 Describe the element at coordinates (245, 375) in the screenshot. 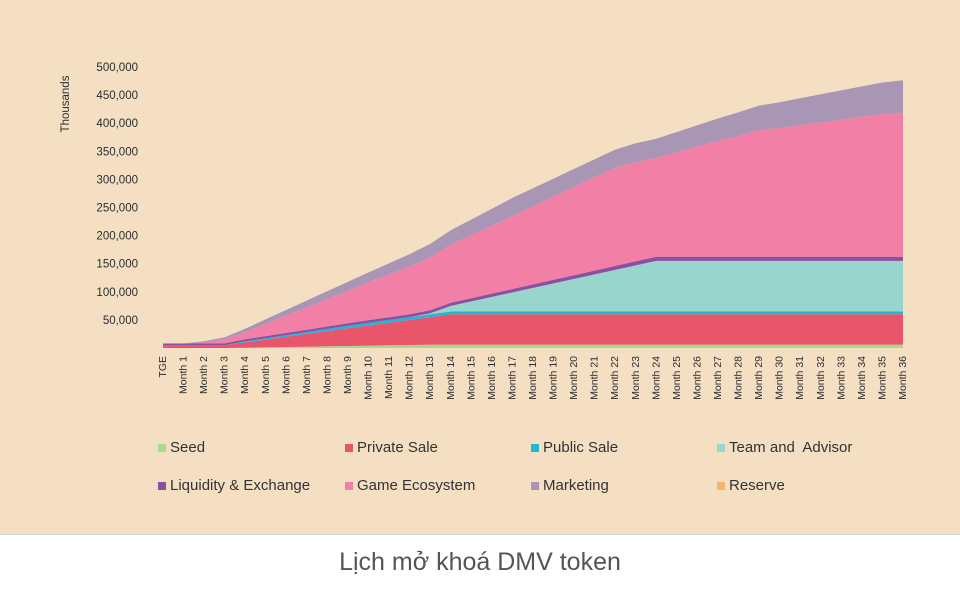

I see `x-tick-label: Month 4` at that location.